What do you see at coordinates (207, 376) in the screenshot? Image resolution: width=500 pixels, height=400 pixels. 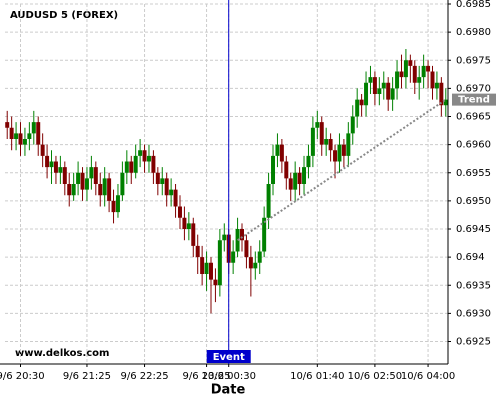 I see `x-tick-label: 9/6 23:25` at bounding box center [207, 376].